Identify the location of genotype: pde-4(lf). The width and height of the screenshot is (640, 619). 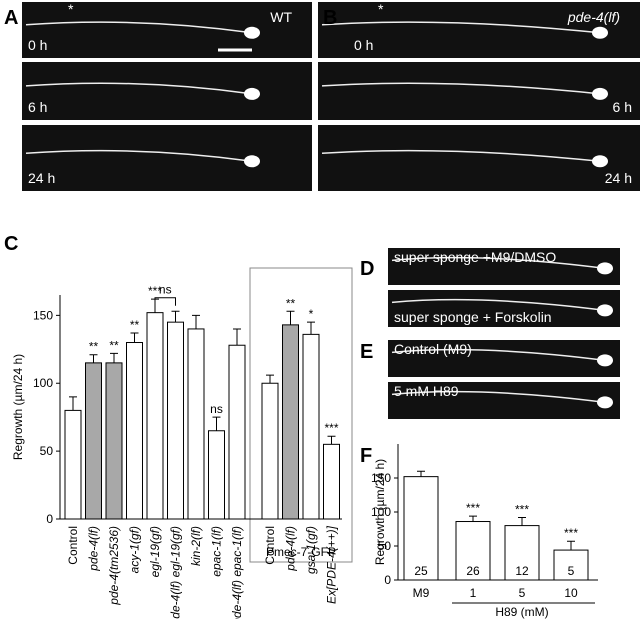
(593, 17).